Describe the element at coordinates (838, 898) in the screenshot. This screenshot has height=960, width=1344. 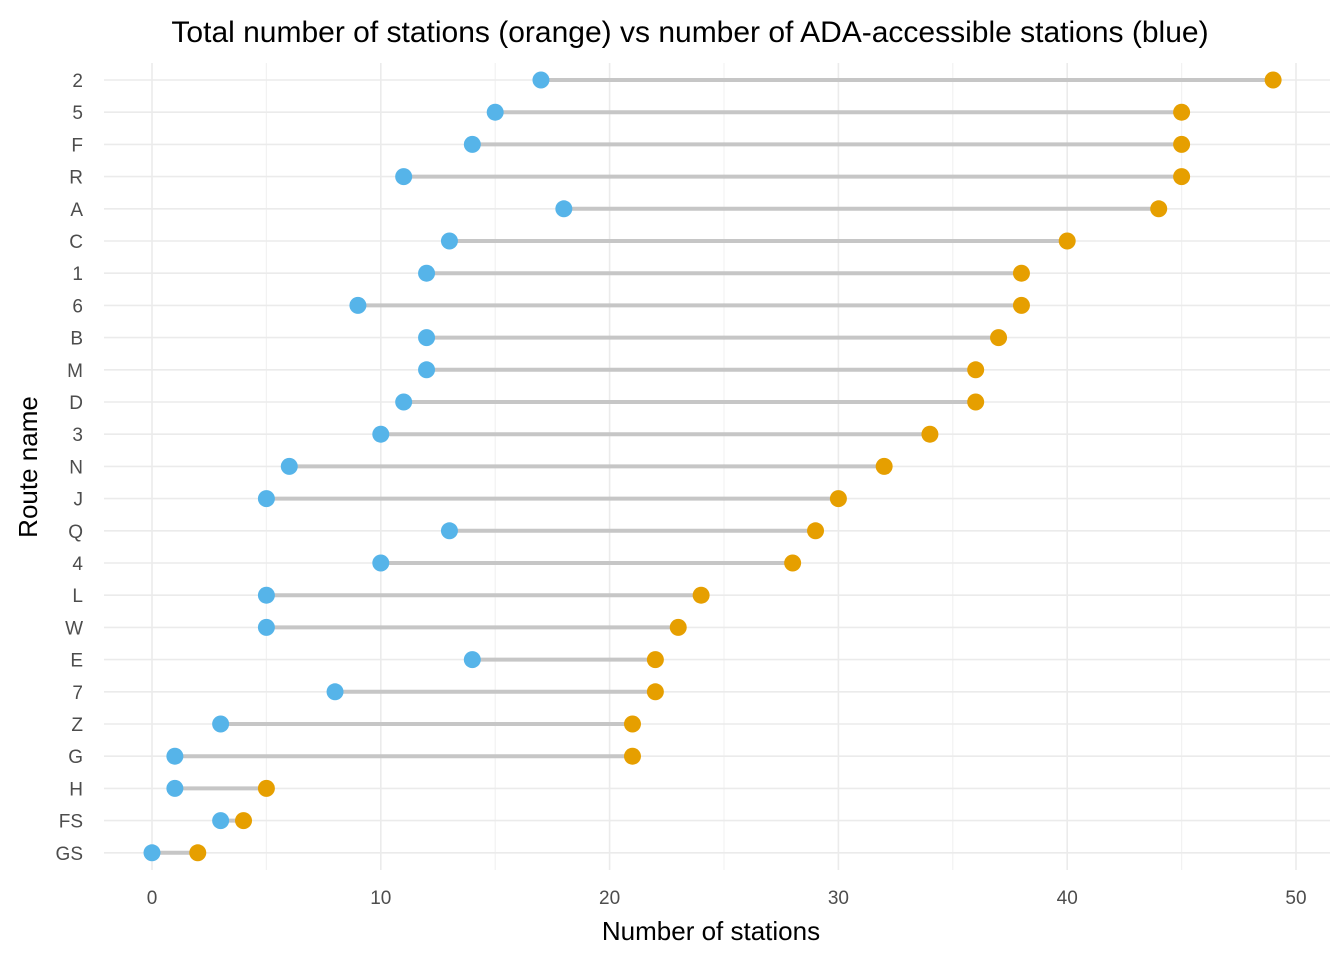
I see `x-tick-label: 30` at that location.